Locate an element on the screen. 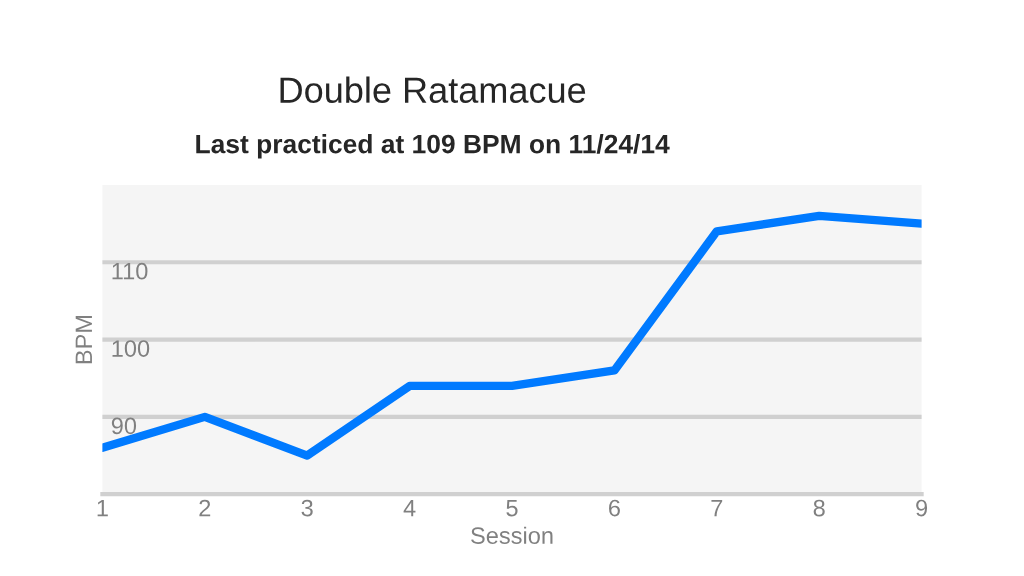 The width and height of the screenshot is (1024, 576). chart-title: Double Ratamacue is located at coordinates (433, 90).